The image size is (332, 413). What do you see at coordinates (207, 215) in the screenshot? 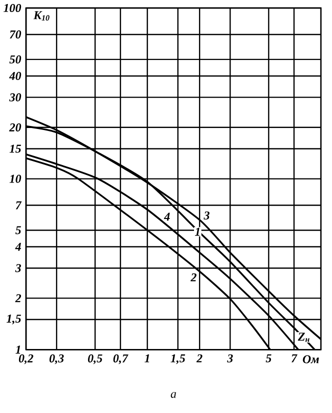
I see `annotation: 3` at bounding box center [207, 215].